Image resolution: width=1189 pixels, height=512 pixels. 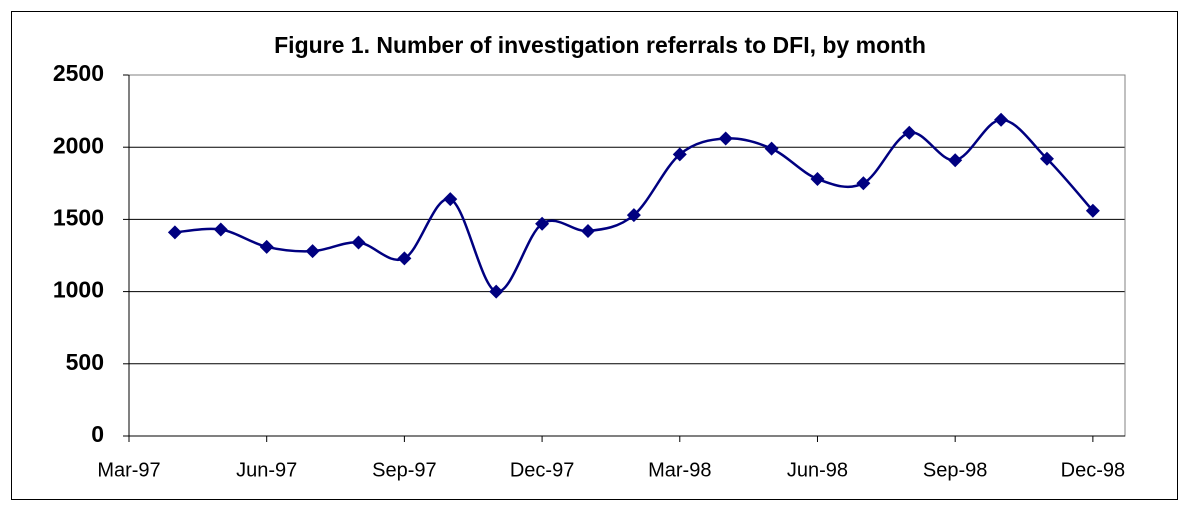 I want to click on x-tick-label: Mar-98, so click(x=679, y=470).